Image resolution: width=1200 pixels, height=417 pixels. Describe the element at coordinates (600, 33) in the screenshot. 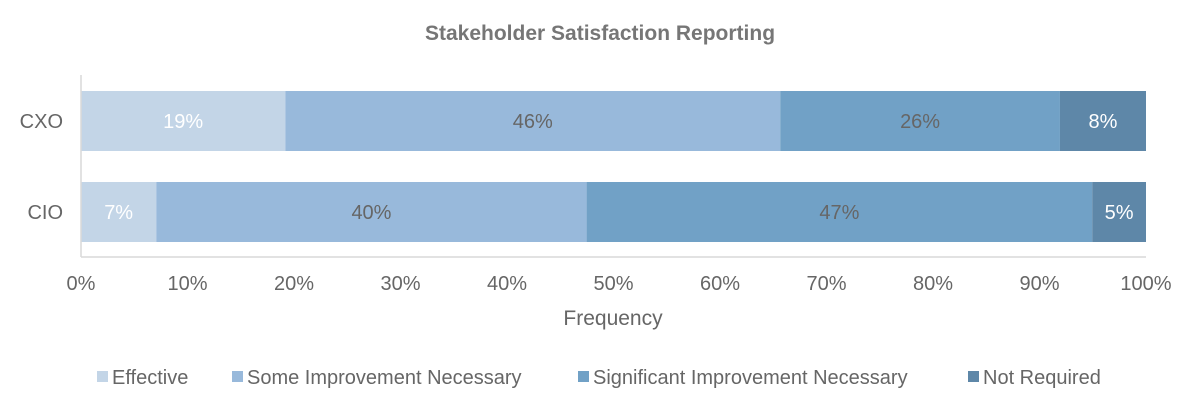

I see `chart-title: Stakeholder Satisfaction Reporting` at that location.